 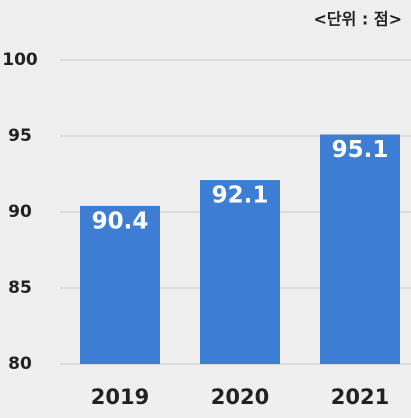 I want to click on y-tick-label: 95, so click(x=20, y=136).